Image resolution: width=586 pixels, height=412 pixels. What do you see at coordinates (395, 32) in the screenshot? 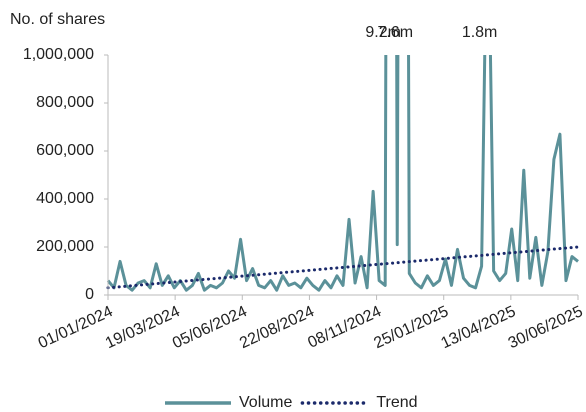
I see `annotation: 7.6m` at bounding box center [395, 32].